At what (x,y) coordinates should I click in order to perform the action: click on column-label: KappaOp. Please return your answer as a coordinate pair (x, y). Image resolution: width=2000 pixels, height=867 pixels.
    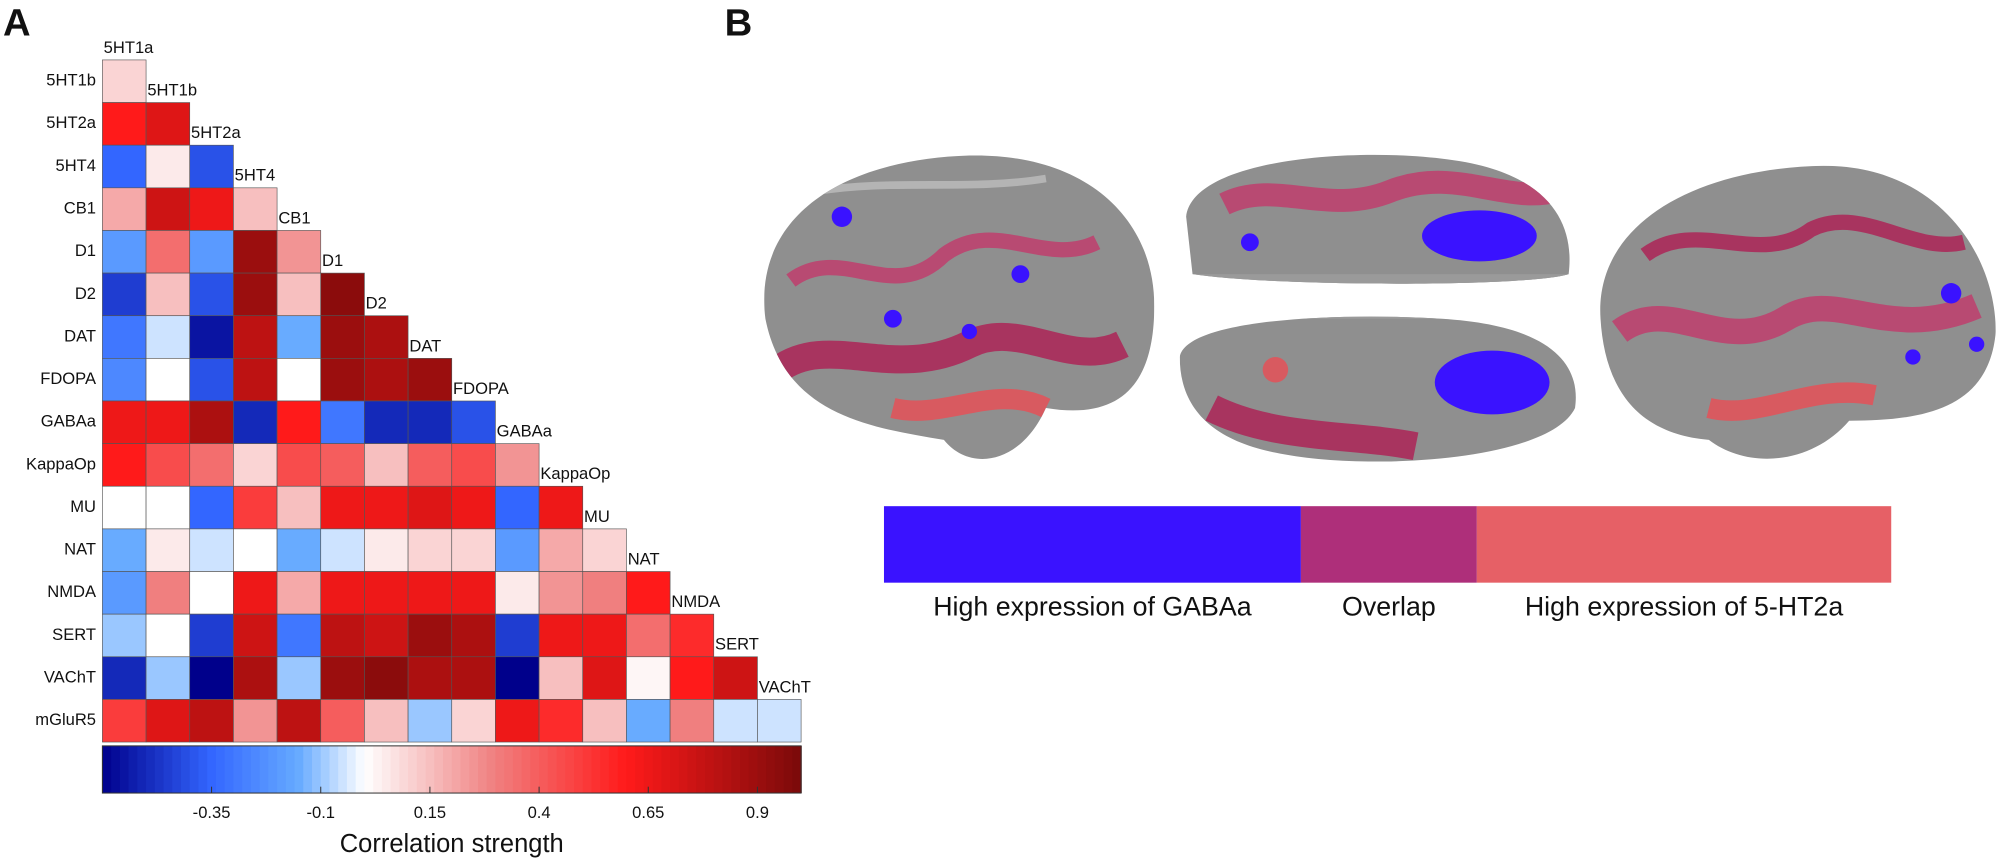
    Looking at the image, I should click on (575, 473).